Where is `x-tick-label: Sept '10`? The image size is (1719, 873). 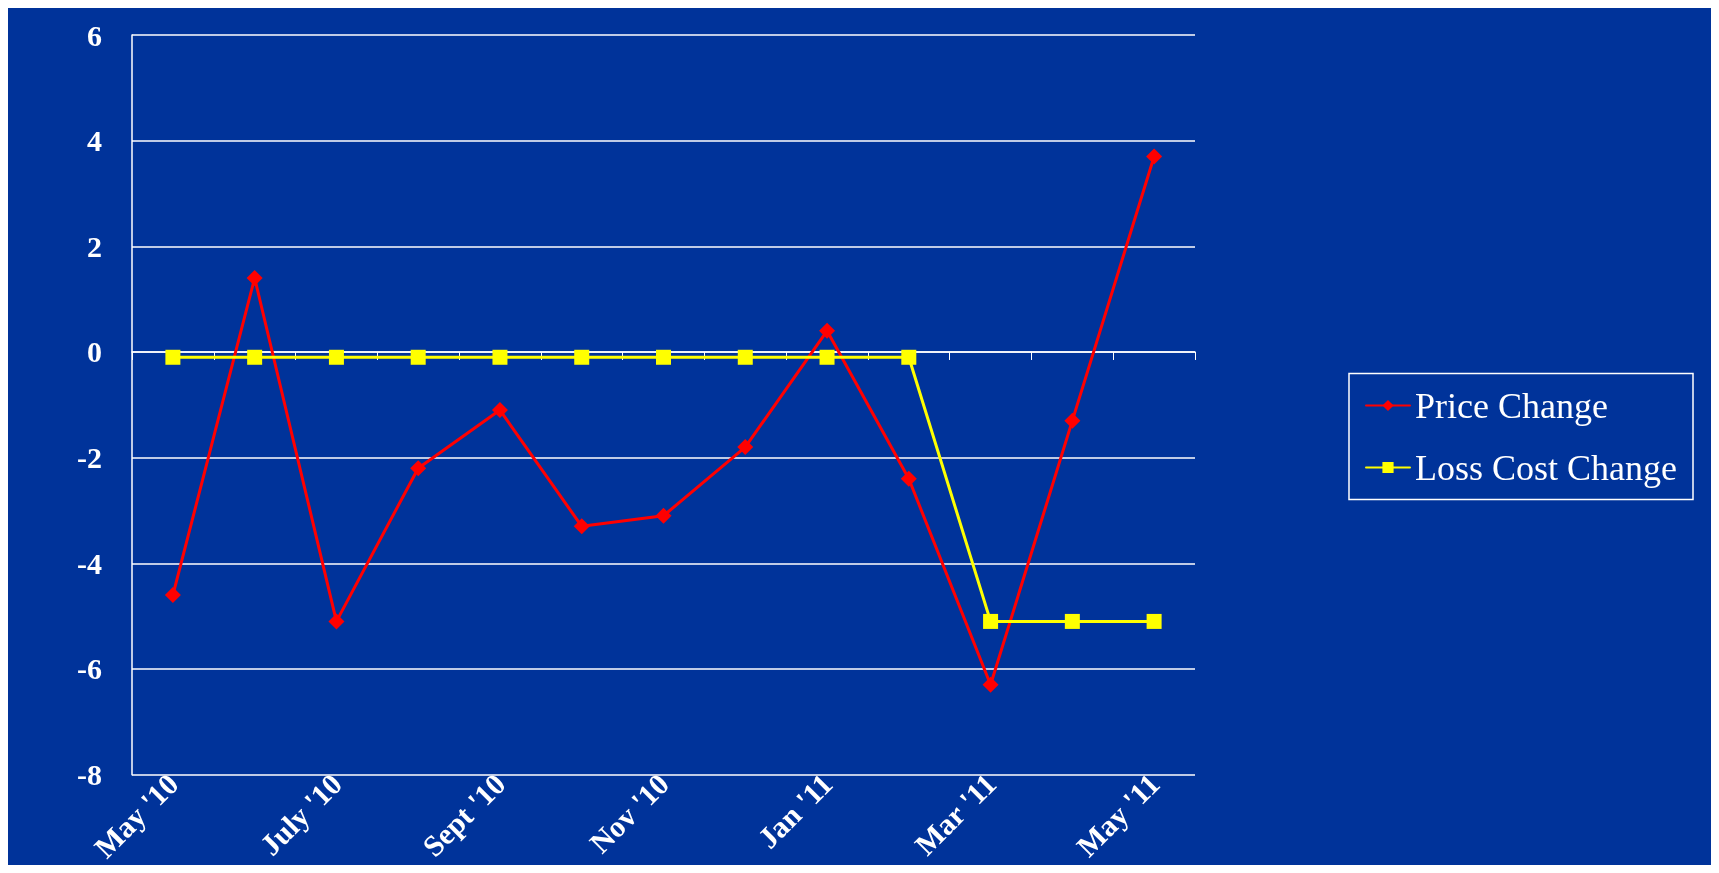 x-tick-label: Sept '10 is located at coordinates (463, 814).